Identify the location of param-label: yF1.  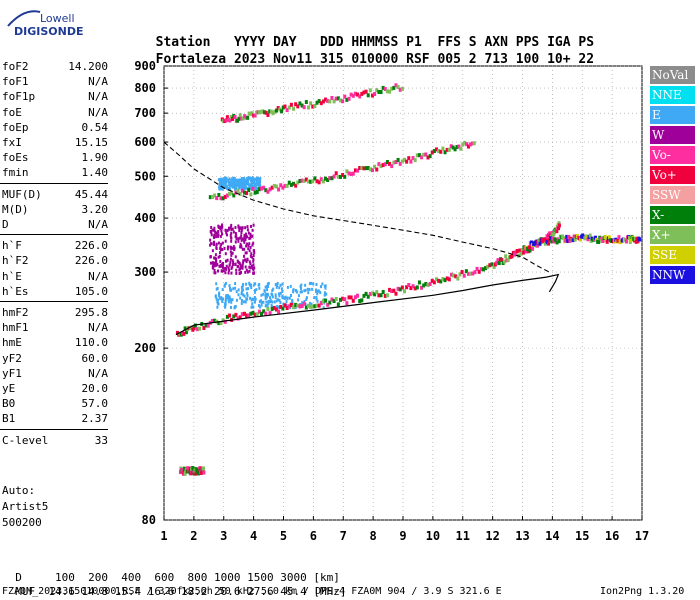
(12, 373).